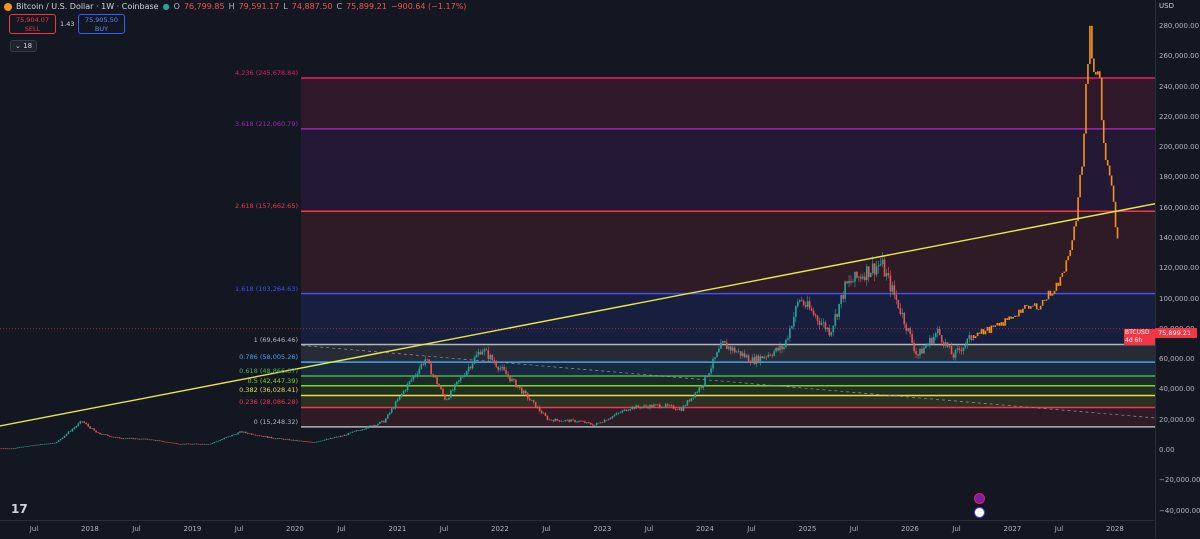  What do you see at coordinates (266, 124) in the screenshot?
I see `fib-level-label: 3.618 (212,060.79)` at bounding box center [266, 124].